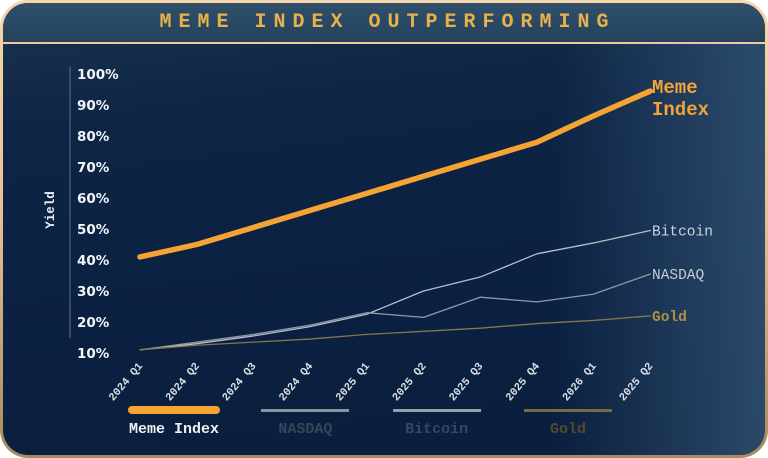 The image size is (768, 458). I want to click on legend-item-nasdaq: NASDAQ, so click(305, 422).